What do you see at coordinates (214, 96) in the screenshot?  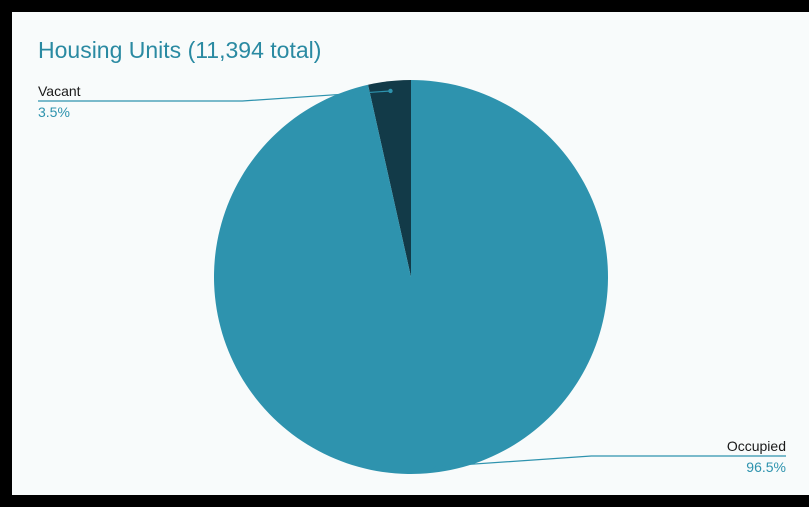 I see `leader-line-vacant` at bounding box center [214, 96].